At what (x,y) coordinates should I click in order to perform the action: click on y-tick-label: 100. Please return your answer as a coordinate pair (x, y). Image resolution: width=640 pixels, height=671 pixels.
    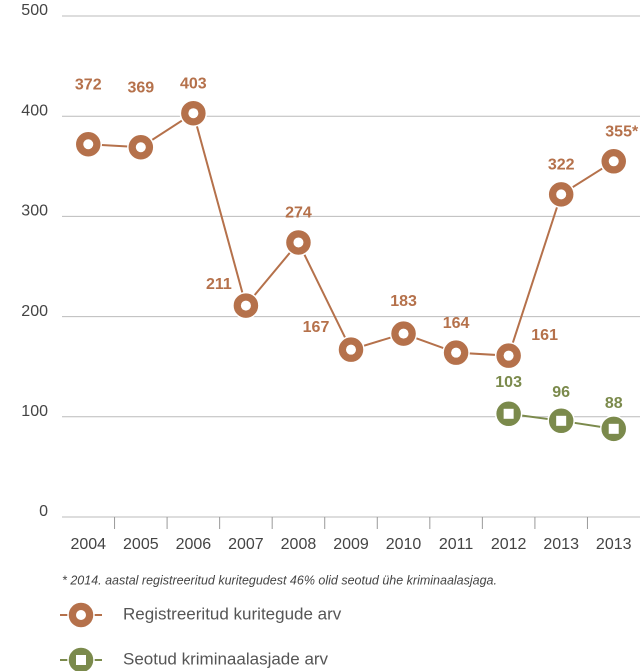
    Looking at the image, I should click on (34, 411).